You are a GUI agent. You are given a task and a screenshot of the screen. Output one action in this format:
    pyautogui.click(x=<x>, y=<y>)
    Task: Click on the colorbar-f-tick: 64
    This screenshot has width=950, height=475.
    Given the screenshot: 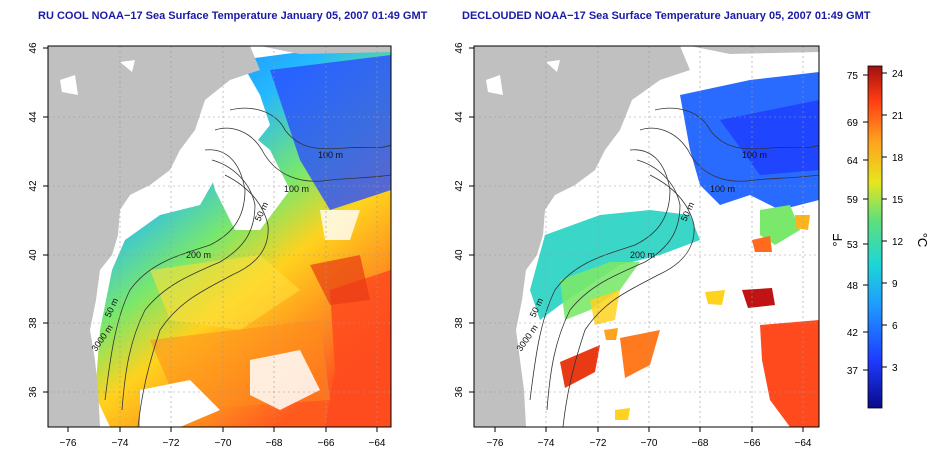 What is the action you would take?
    pyautogui.click(x=853, y=161)
    